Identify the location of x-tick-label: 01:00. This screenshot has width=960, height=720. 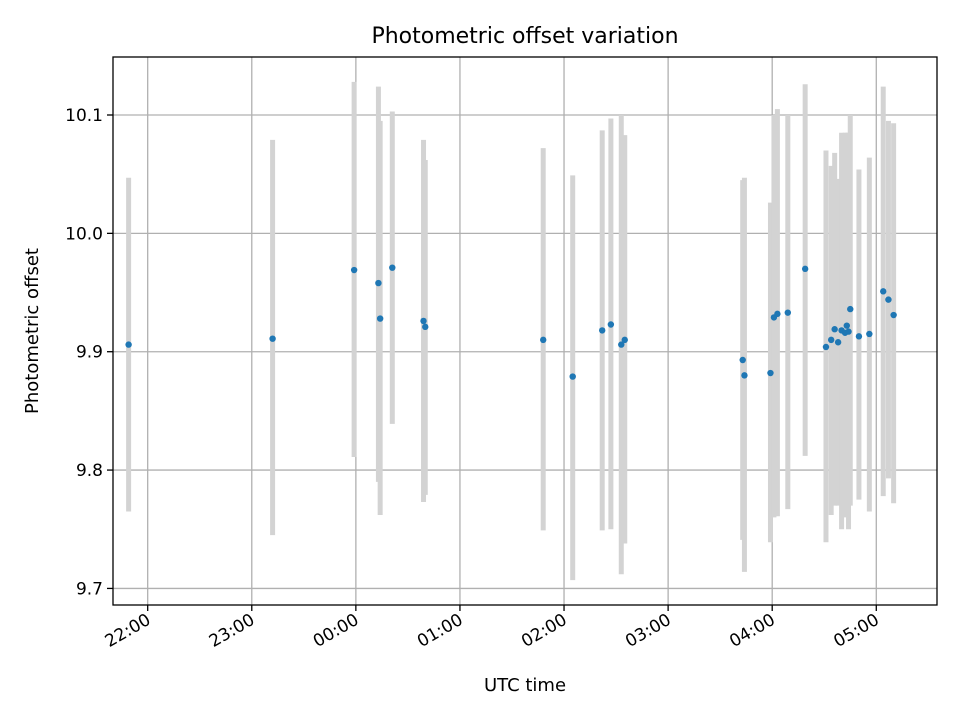
(440, 631).